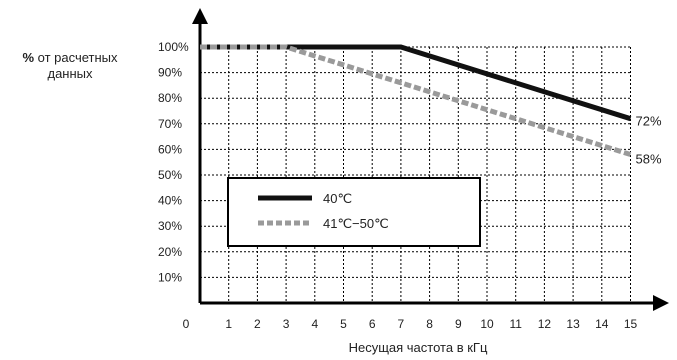 The height and width of the screenshot is (360, 677). I want to click on x-tick-label: 14, so click(602, 324).